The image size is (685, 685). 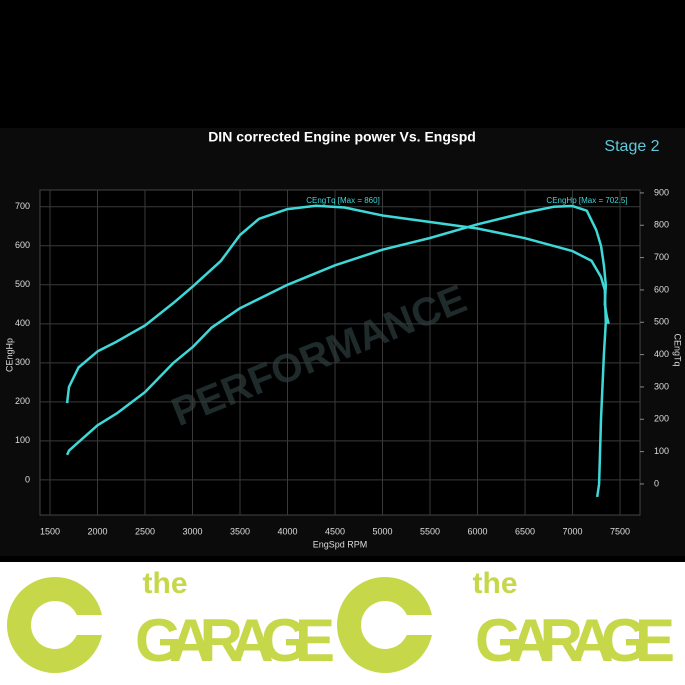 What do you see at coordinates (661, 257) in the screenshot?
I see `y2-tick-label: 700` at bounding box center [661, 257].